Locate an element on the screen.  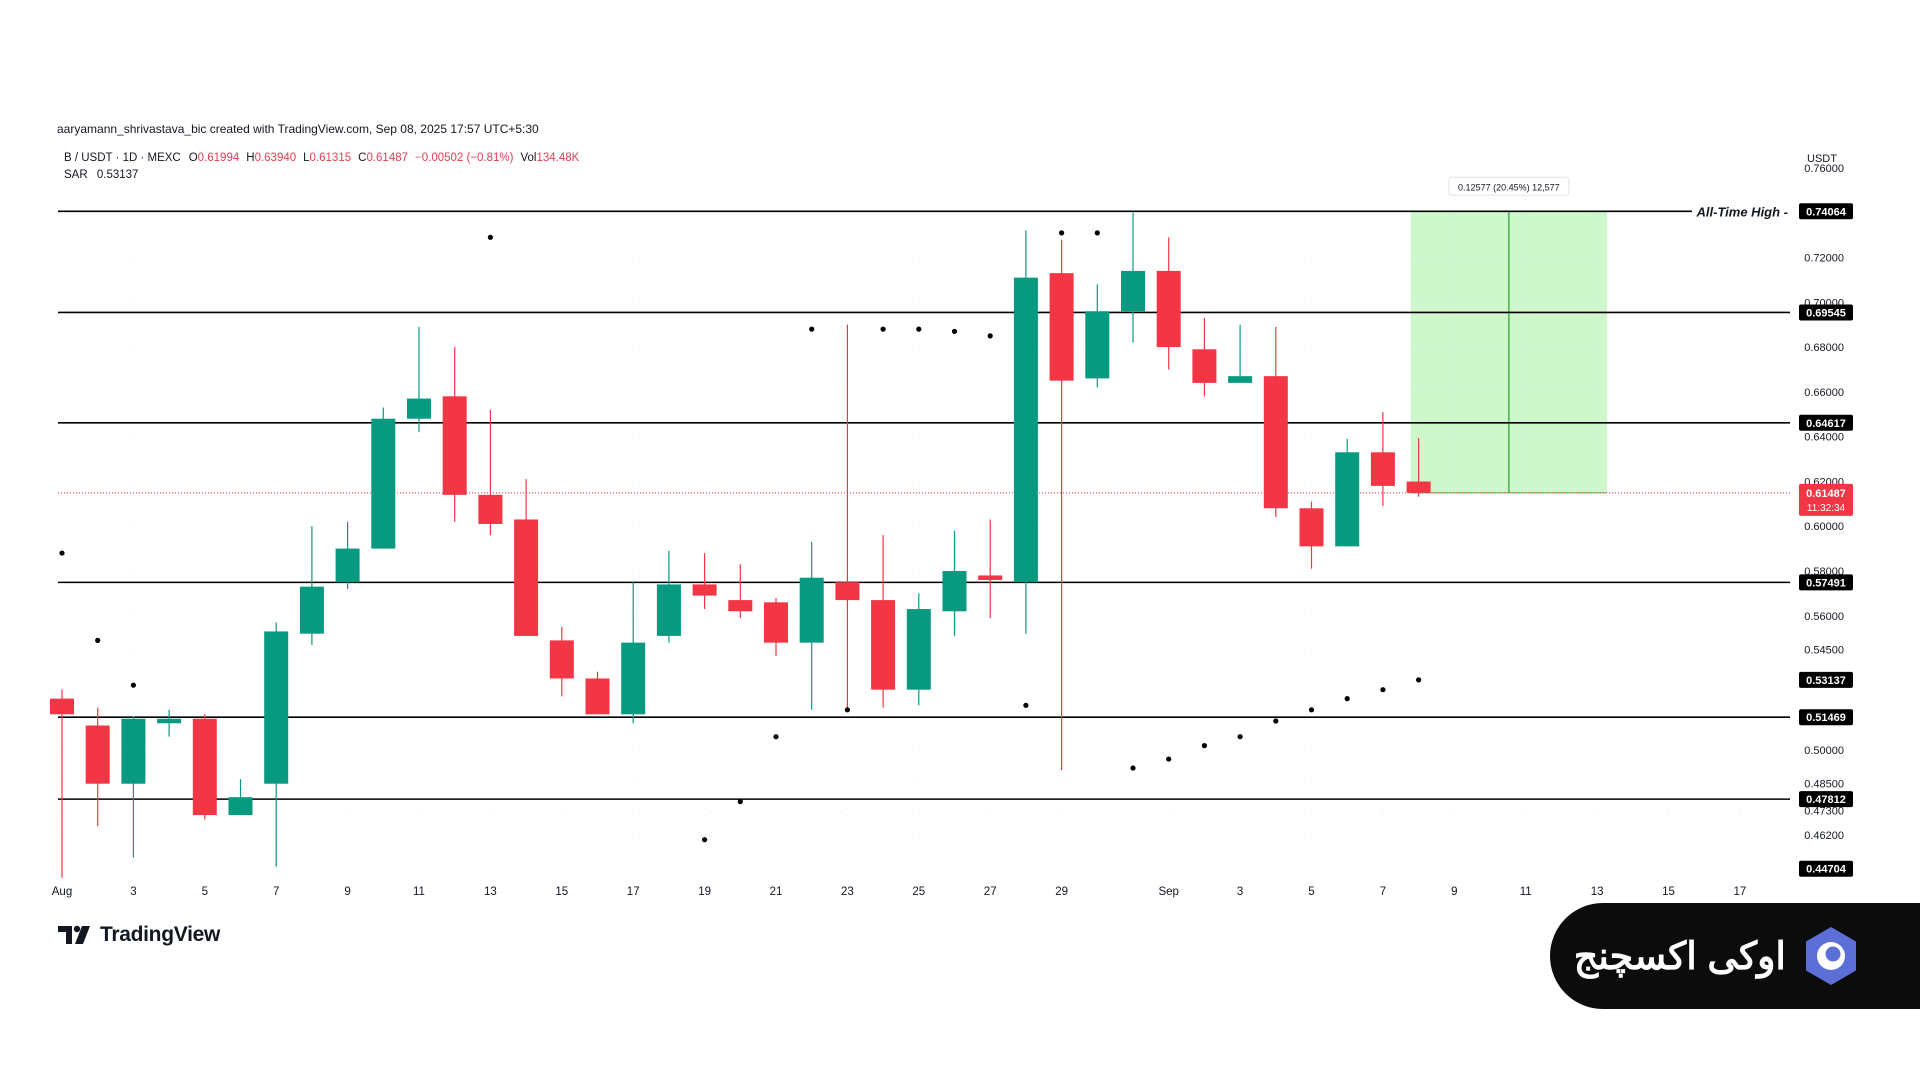
price-tag-bg is located at coordinates (1826, 868).